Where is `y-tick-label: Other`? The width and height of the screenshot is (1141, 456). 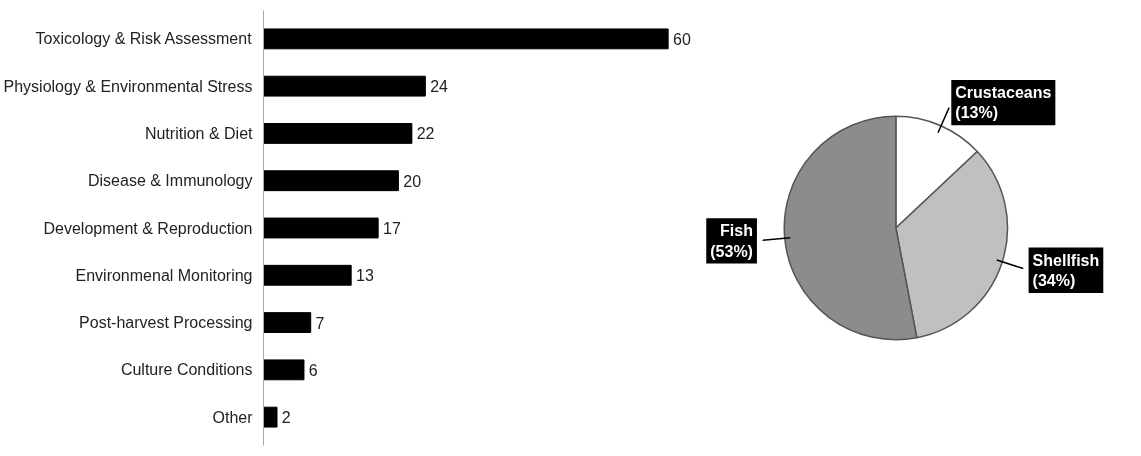 y-tick-label: Other is located at coordinates (233, 417).